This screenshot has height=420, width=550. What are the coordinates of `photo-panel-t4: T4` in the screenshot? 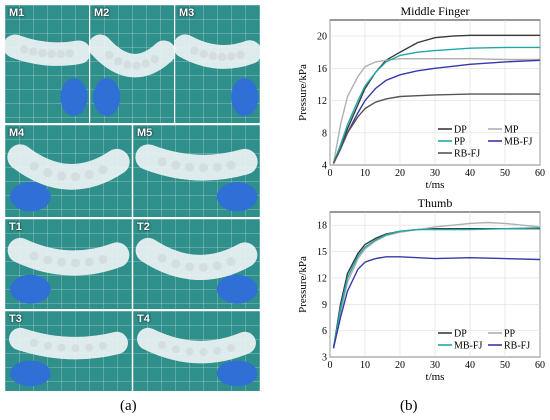 It's located at (196, 351).